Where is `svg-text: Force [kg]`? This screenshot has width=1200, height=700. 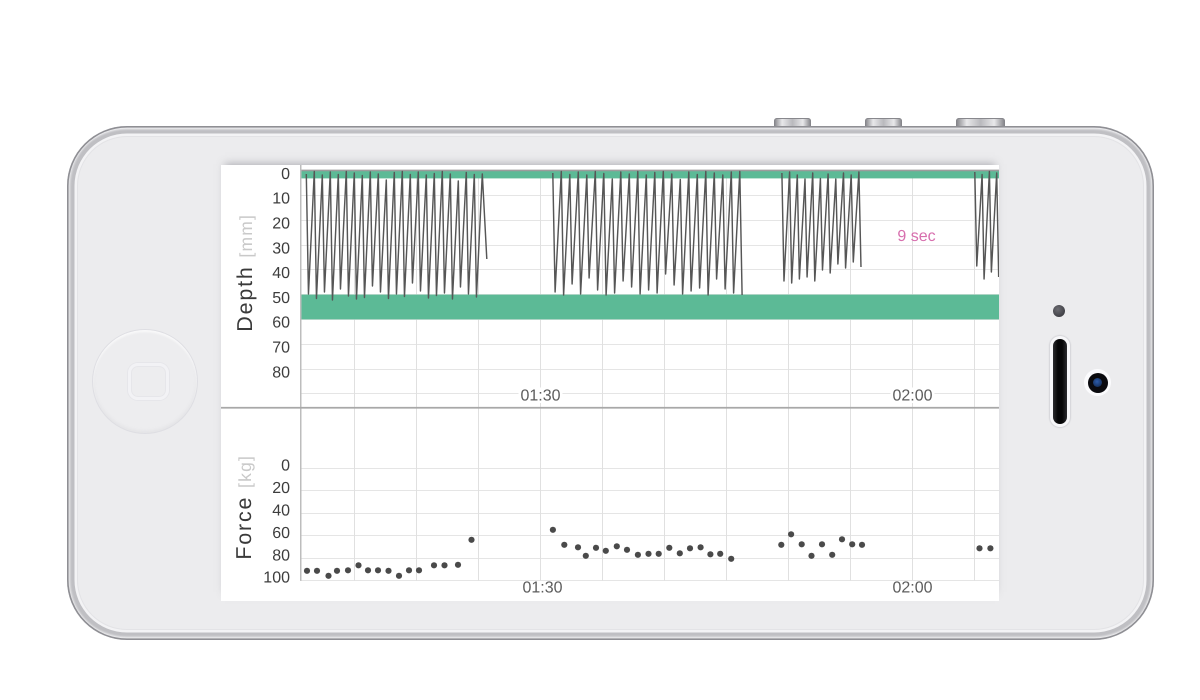
svg-text: Force [kg] is located at coordinates (244, 507).